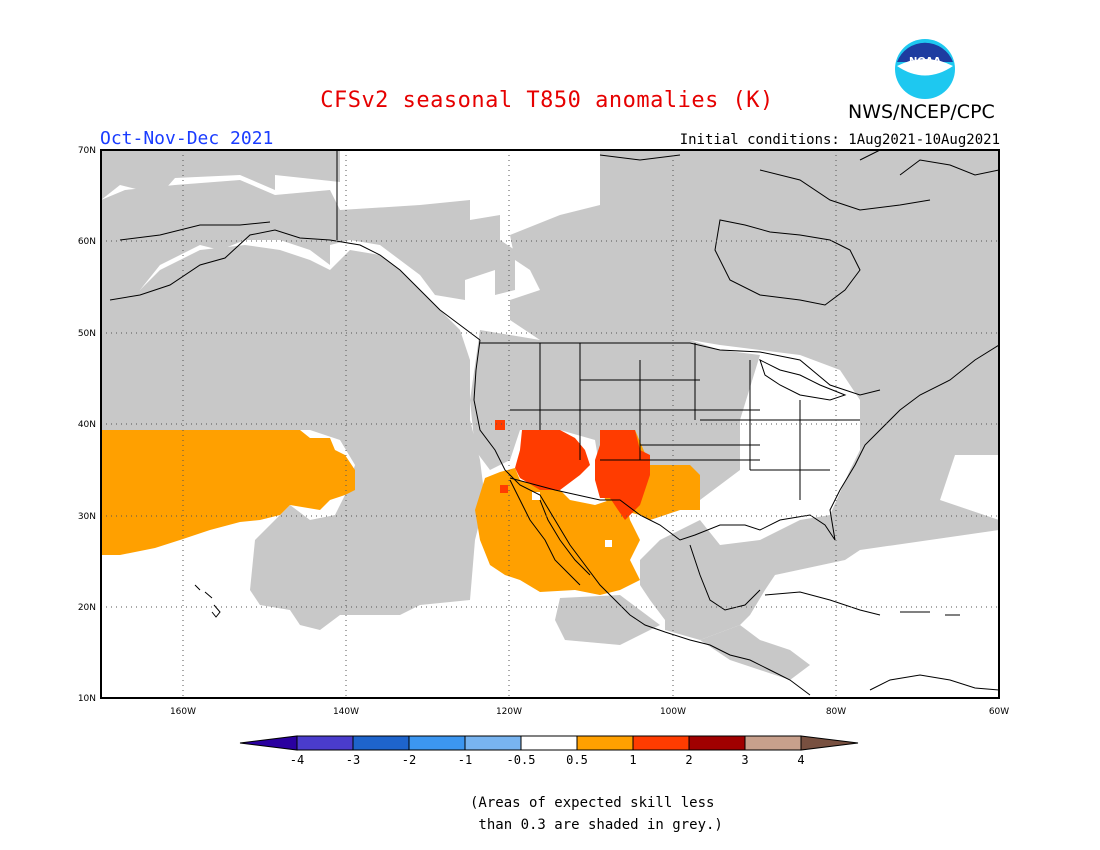 The height and width of the screenshot is (850, 1100). I want to click on lat-tick: 20N, so click(87, 608).